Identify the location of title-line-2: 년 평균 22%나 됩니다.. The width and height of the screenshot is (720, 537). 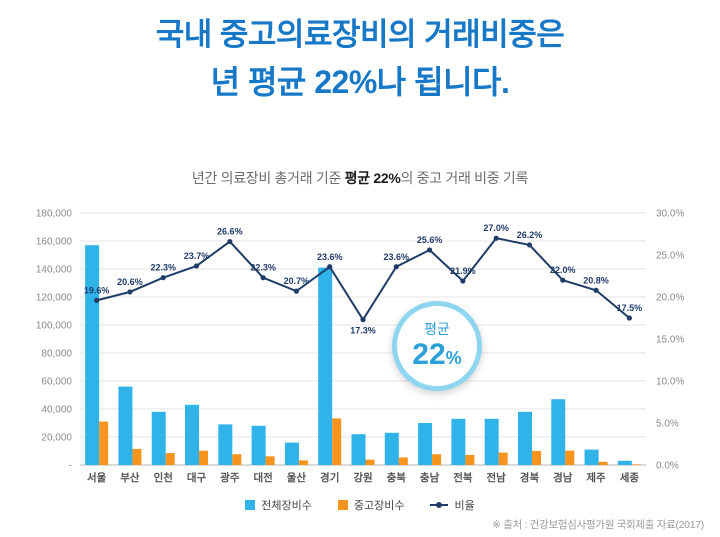
(360, 82).